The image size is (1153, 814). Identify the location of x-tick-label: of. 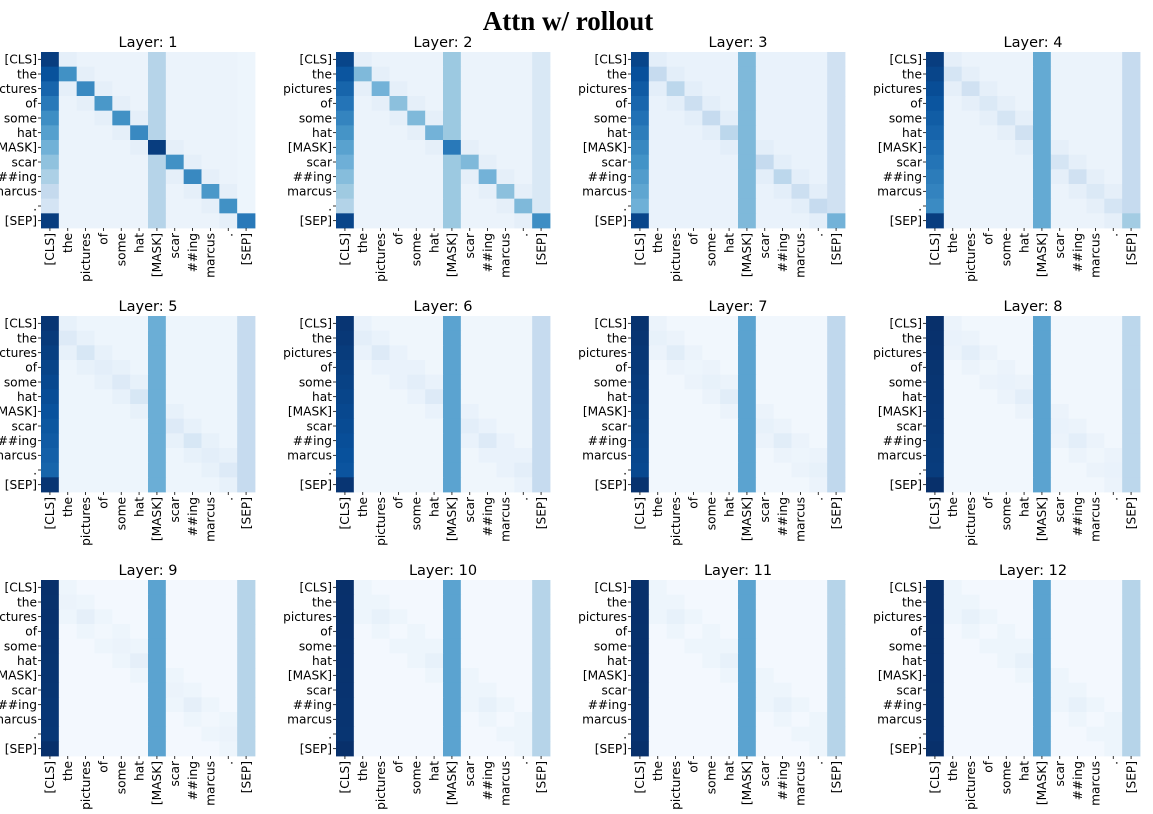
(104, 766).